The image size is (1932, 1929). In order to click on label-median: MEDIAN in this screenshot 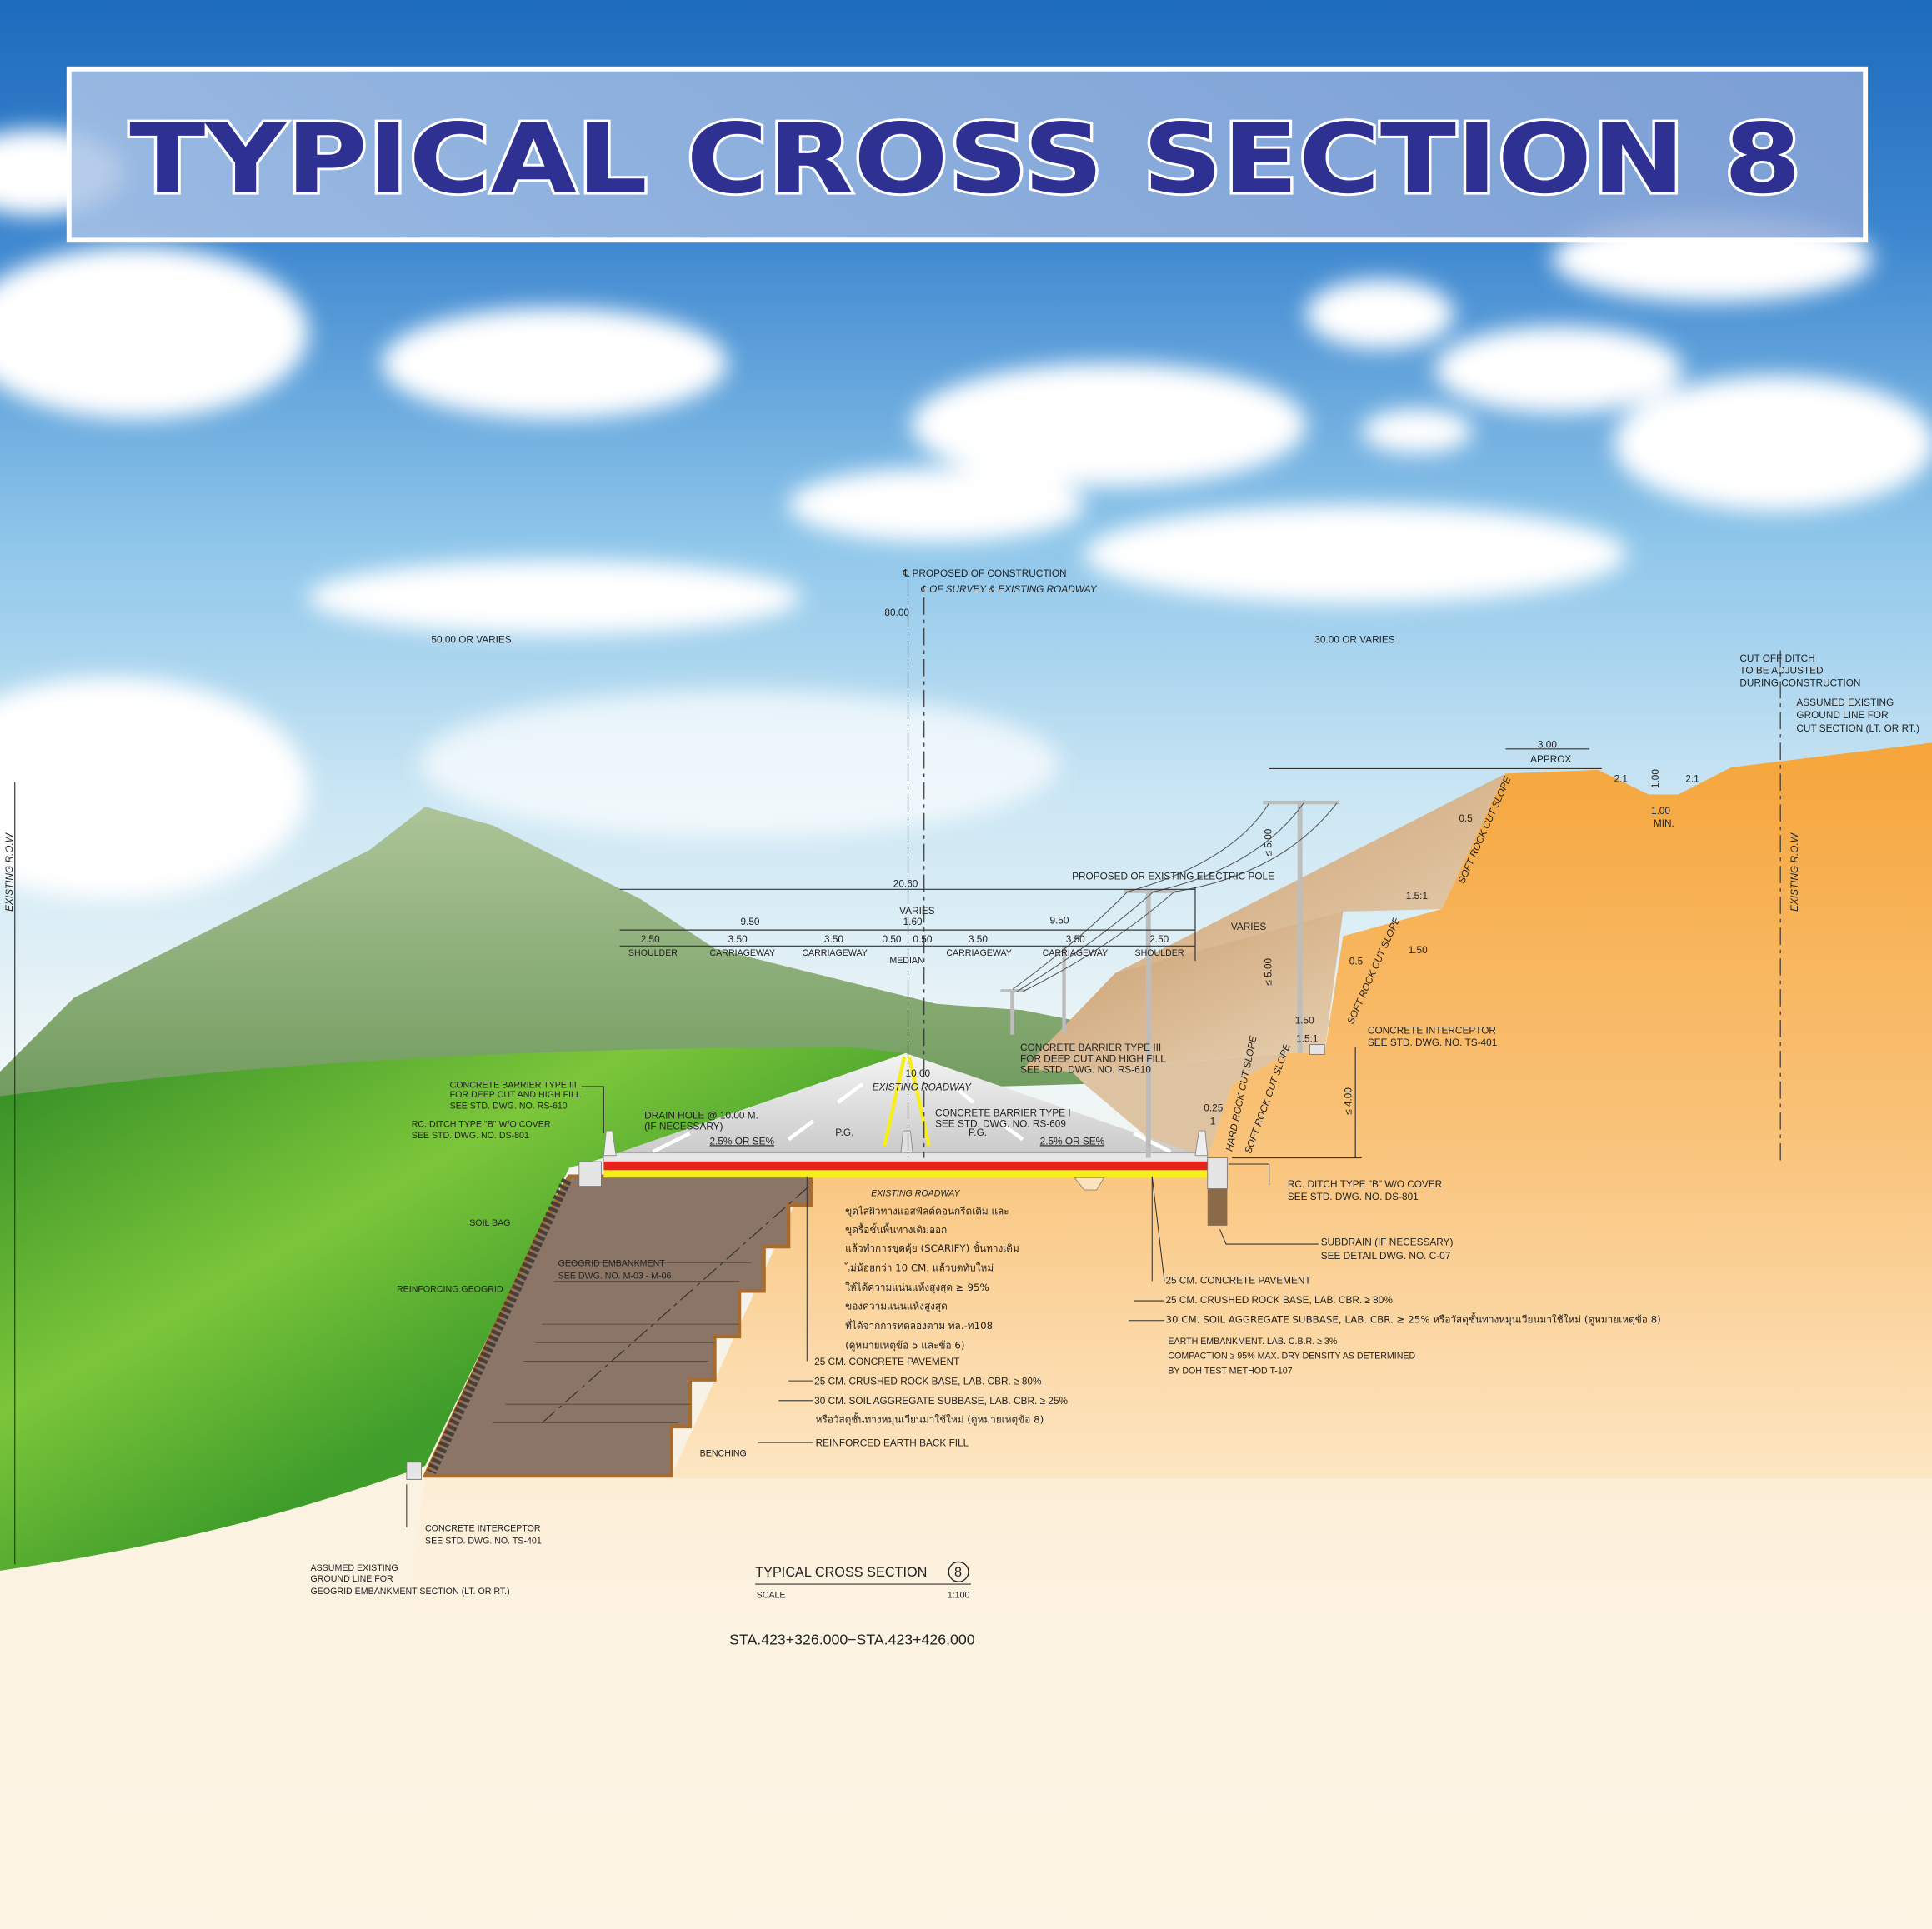, I will do `click(906, 961)`.